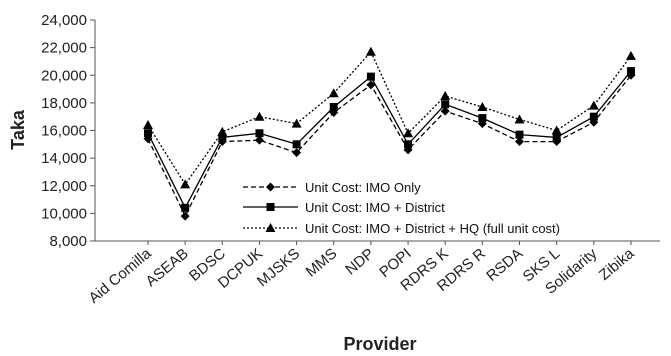  I want to click on legend-label: Unit Cost: IMO Only, so click(363, 187).